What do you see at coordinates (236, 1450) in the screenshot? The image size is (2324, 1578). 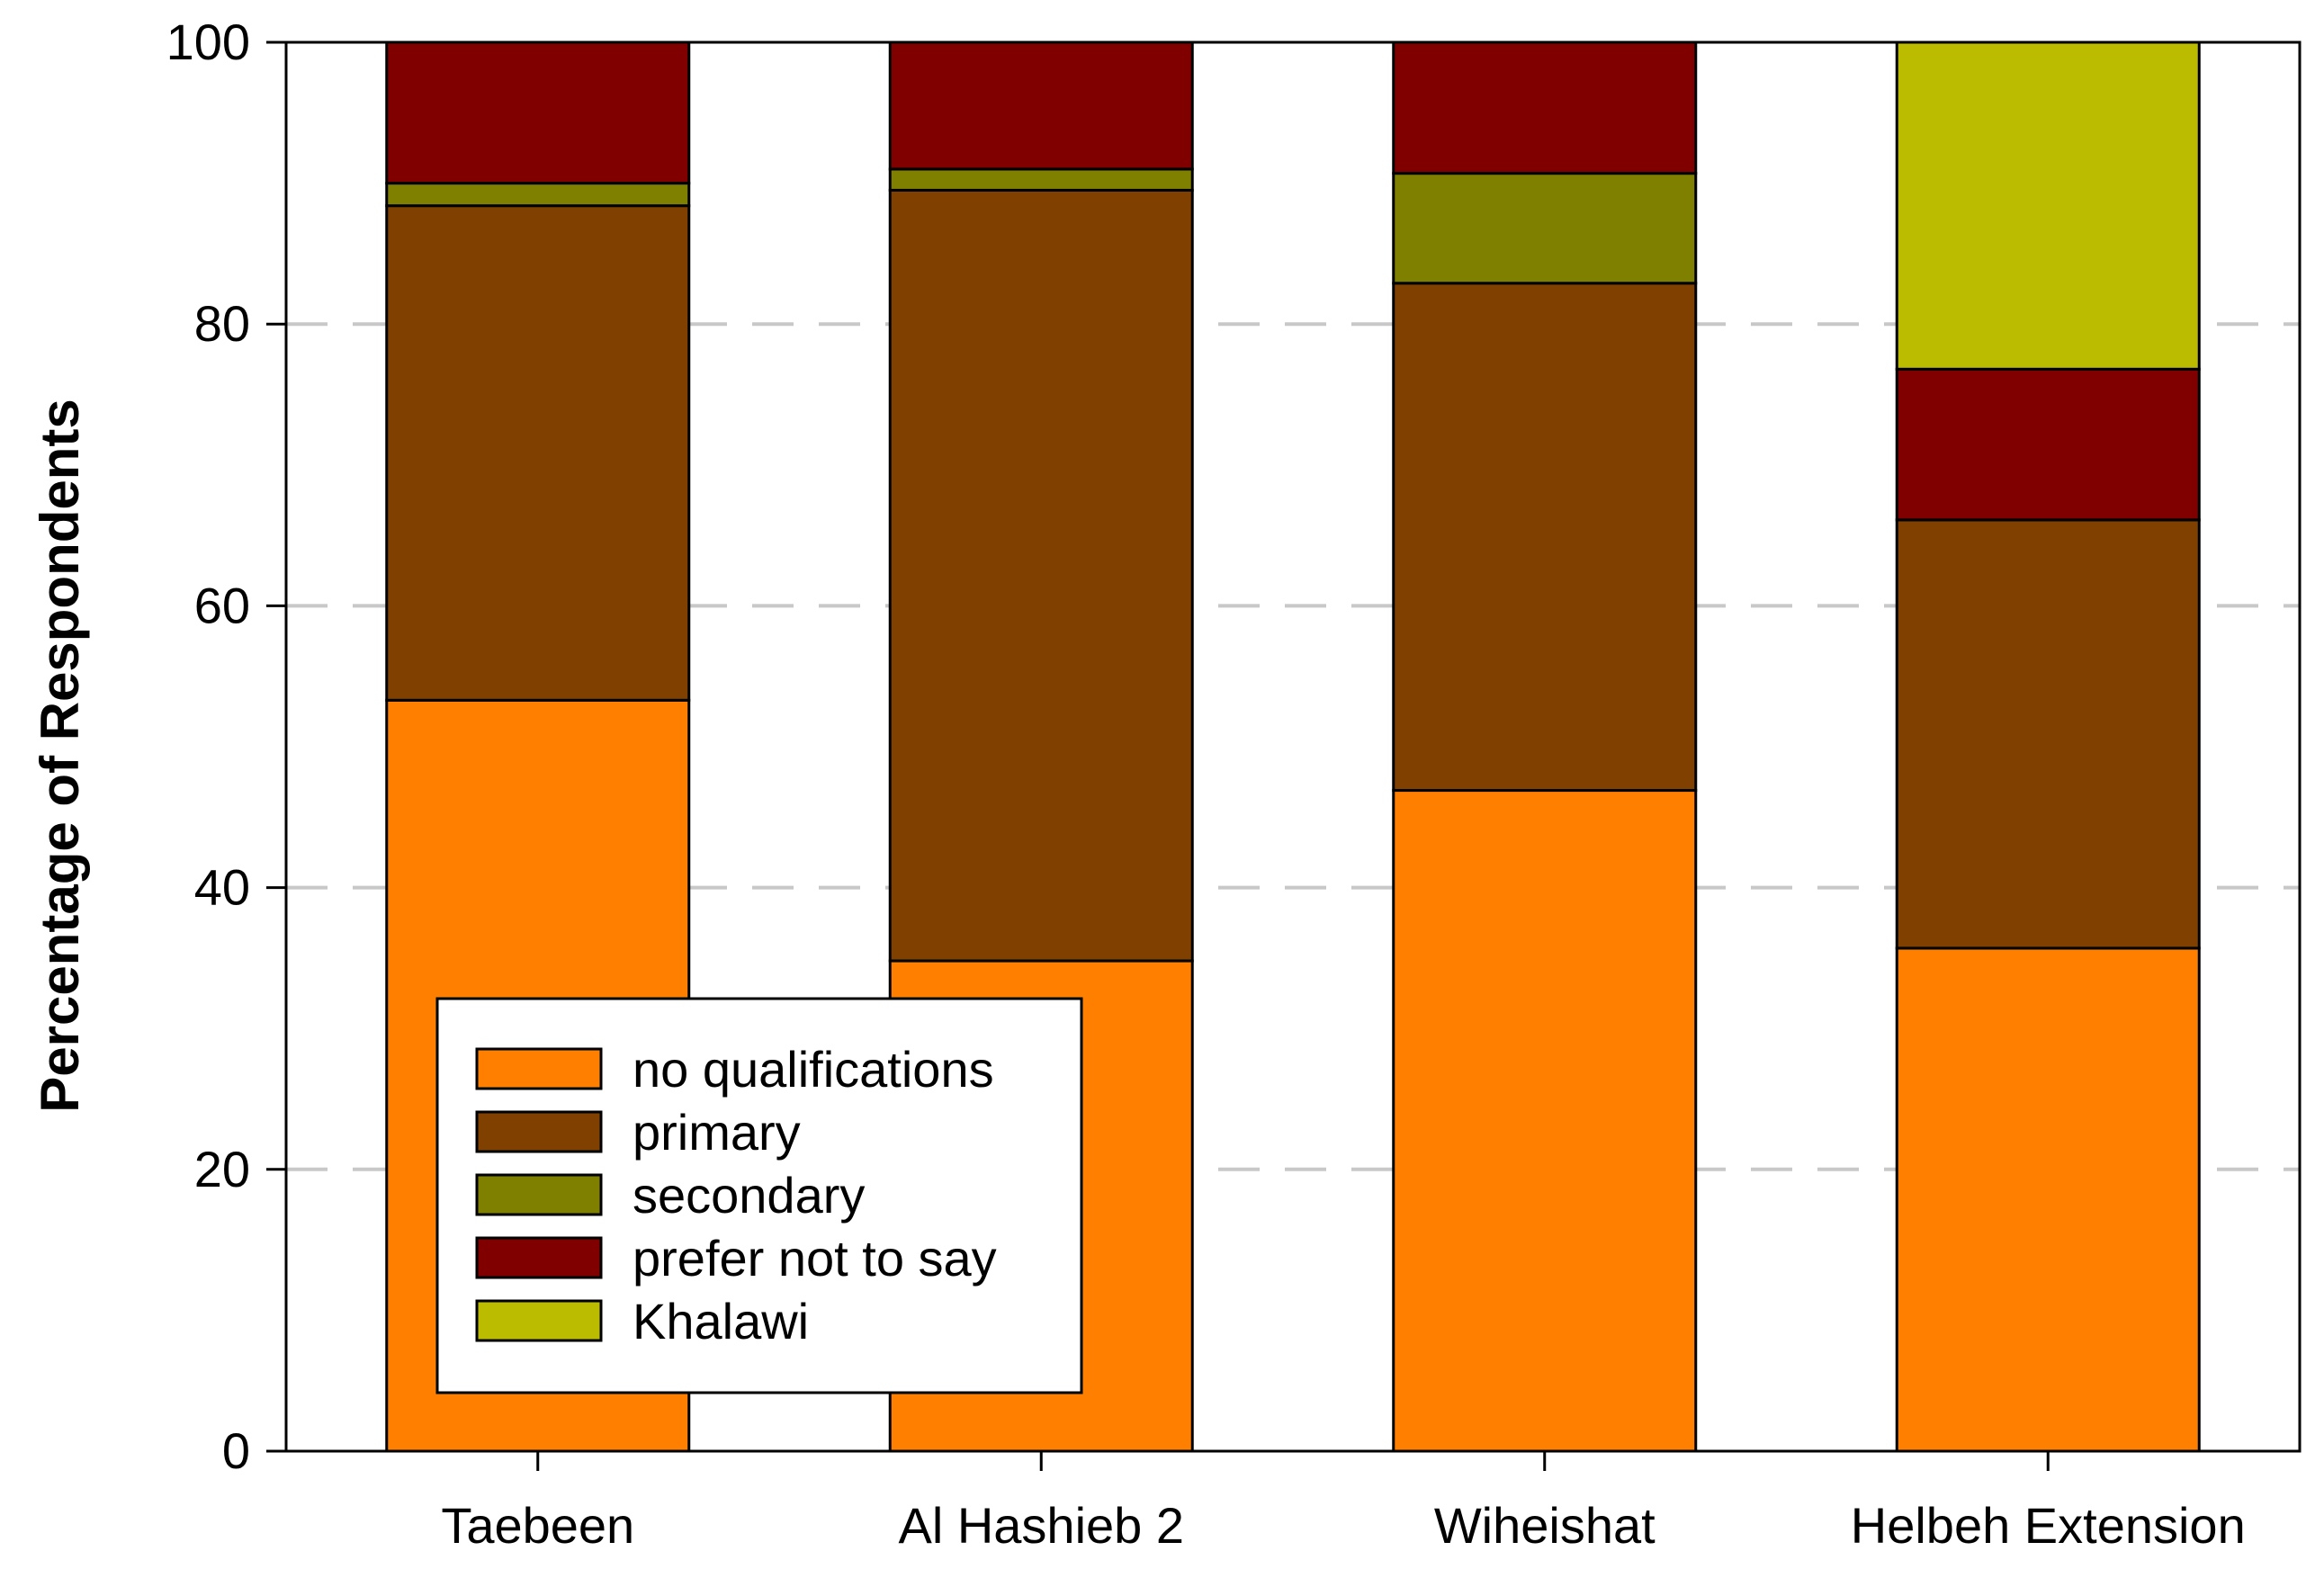 I see `y-tick-label: 0` at bounding box center [236, 1450].